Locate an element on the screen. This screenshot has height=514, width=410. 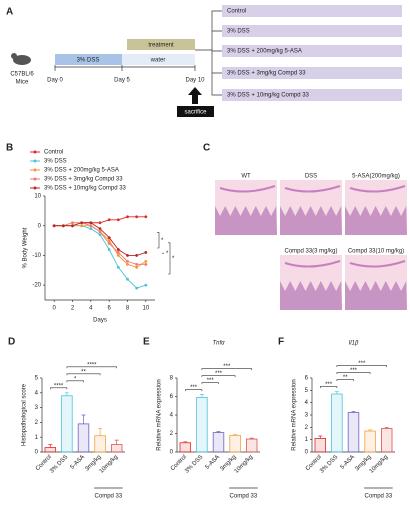
image-label: DSS is located at coordinates (311, 177).